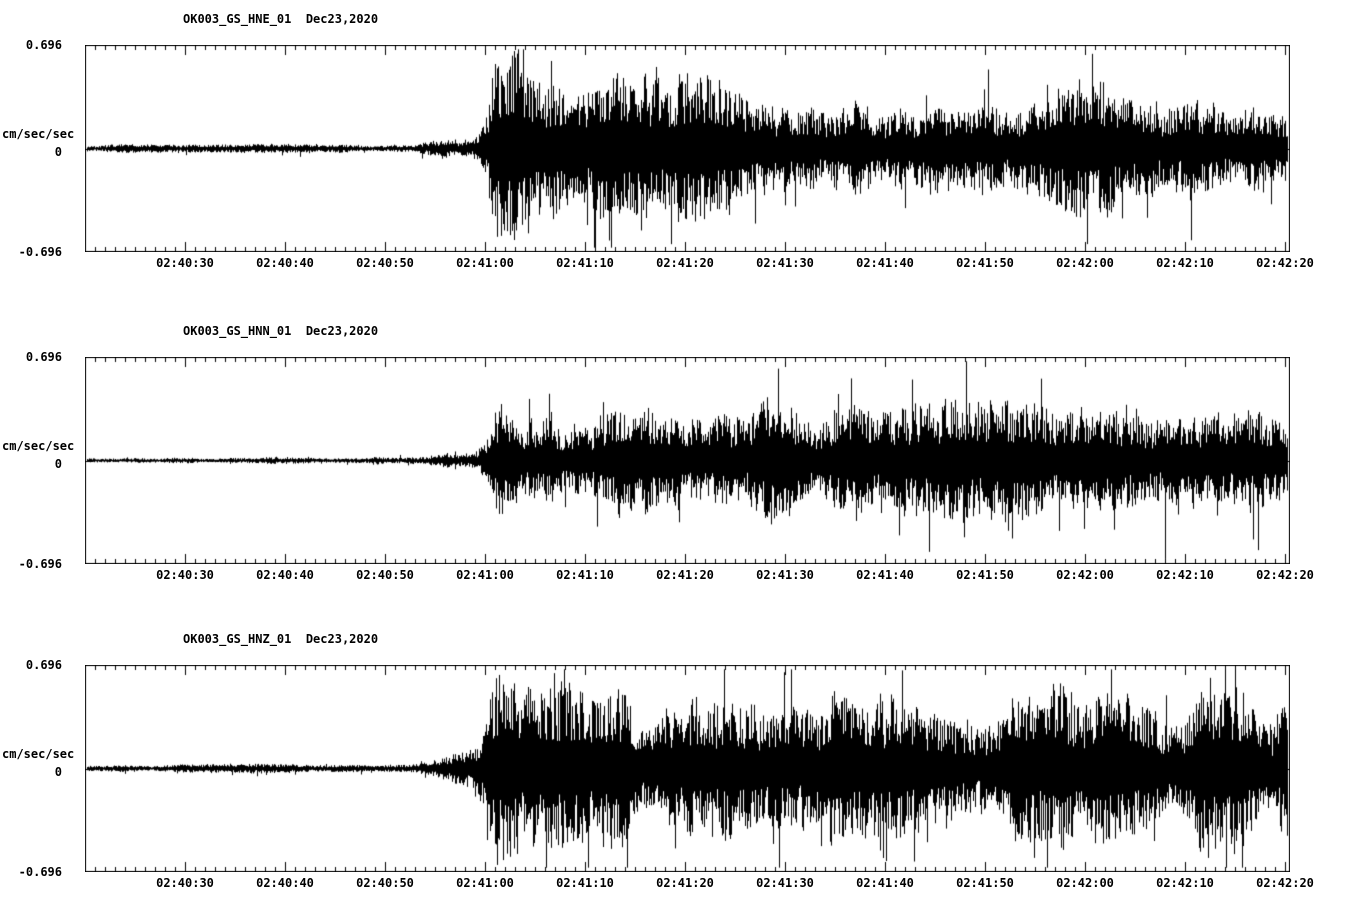 The width and height of the screenshot is (1358, 924). Describe the element at coordinates (281, 19) in the screenshot. I see `chart-title: OK003_GS_HNE_01 Dec23,2020` at that location.